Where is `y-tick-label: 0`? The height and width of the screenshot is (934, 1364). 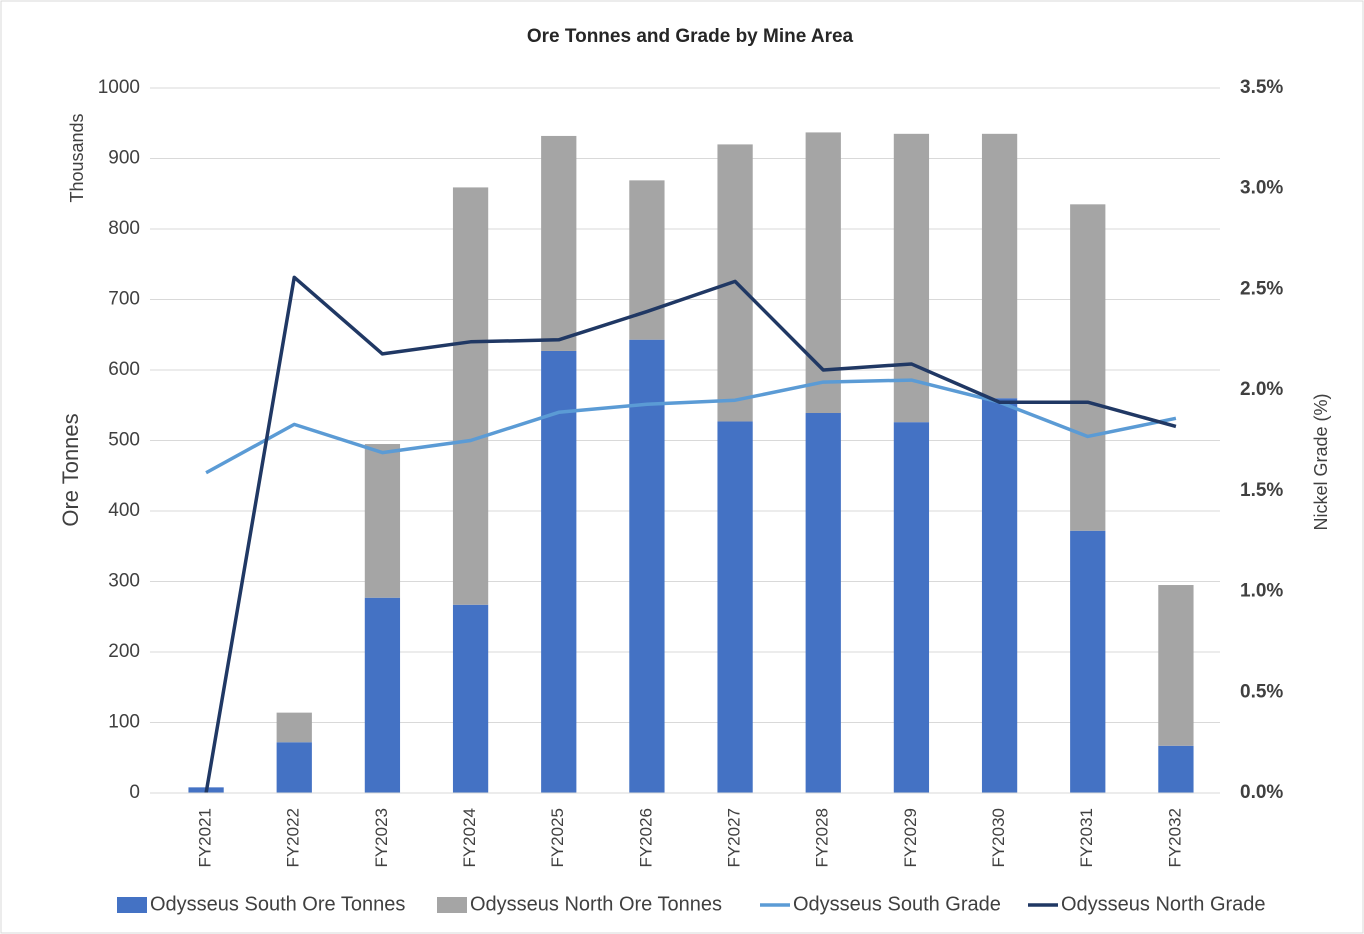 y-tick-label: 0 is located at coordinates (134, 792).